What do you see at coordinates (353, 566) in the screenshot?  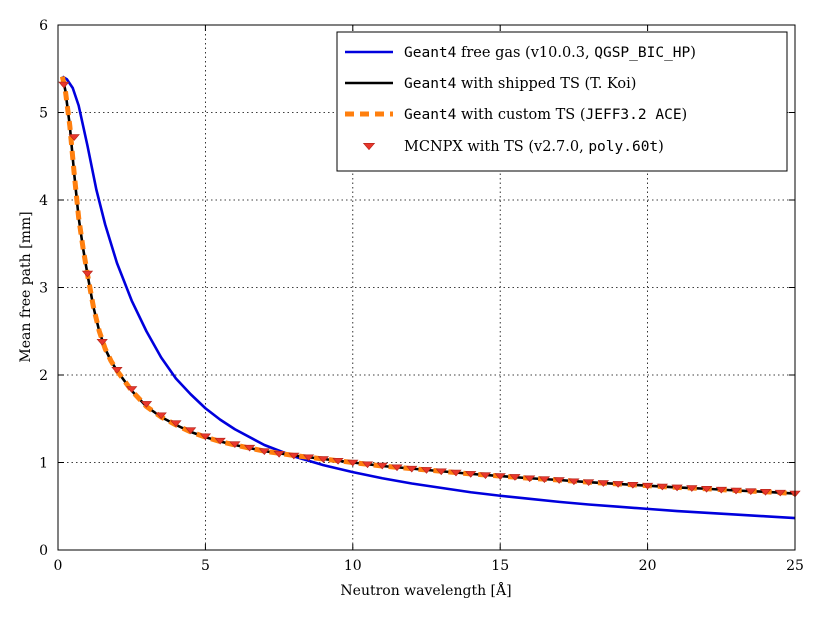 I see `x-tick-label: 10` at bounding box center [353, 566].